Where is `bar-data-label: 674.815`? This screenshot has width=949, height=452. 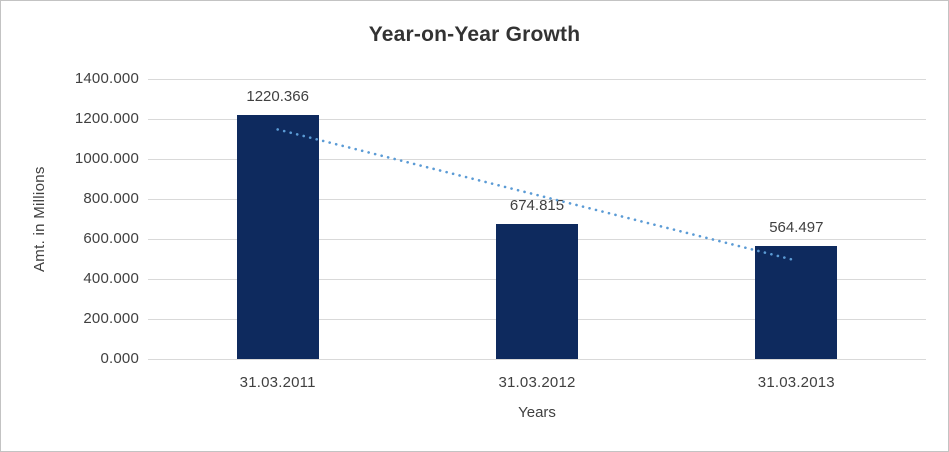
bar-data-label: 674.815 is located at coordinates (537, 206).